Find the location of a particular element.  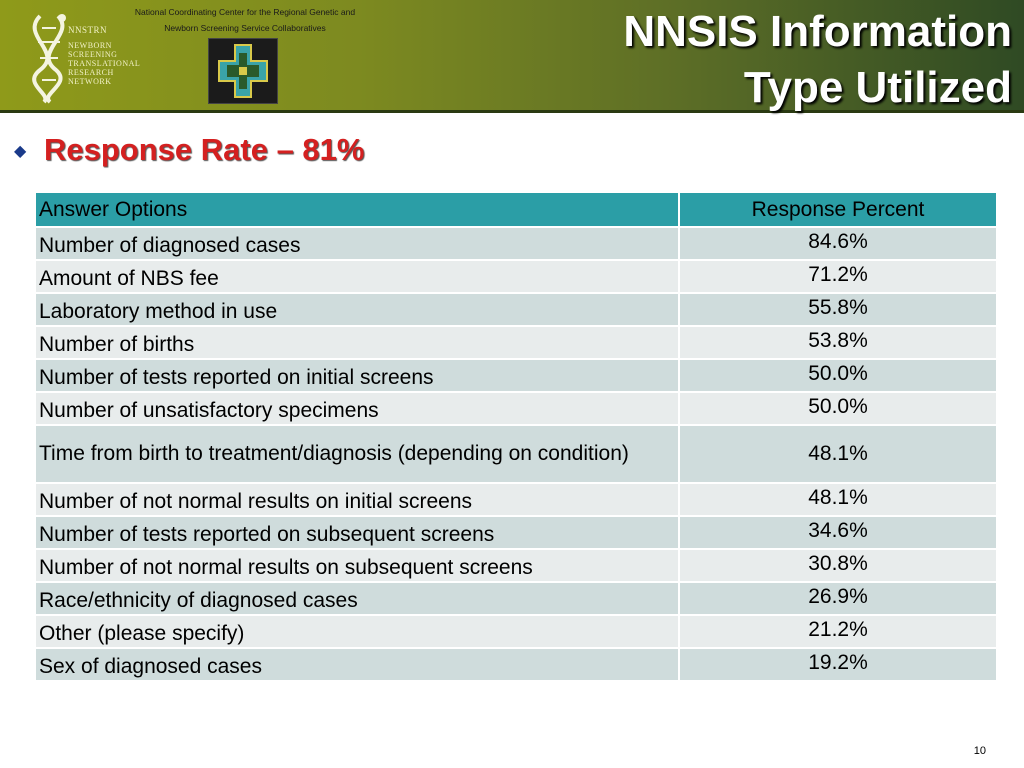

response-percent: 84.6% is located at coordinates (838, 243).